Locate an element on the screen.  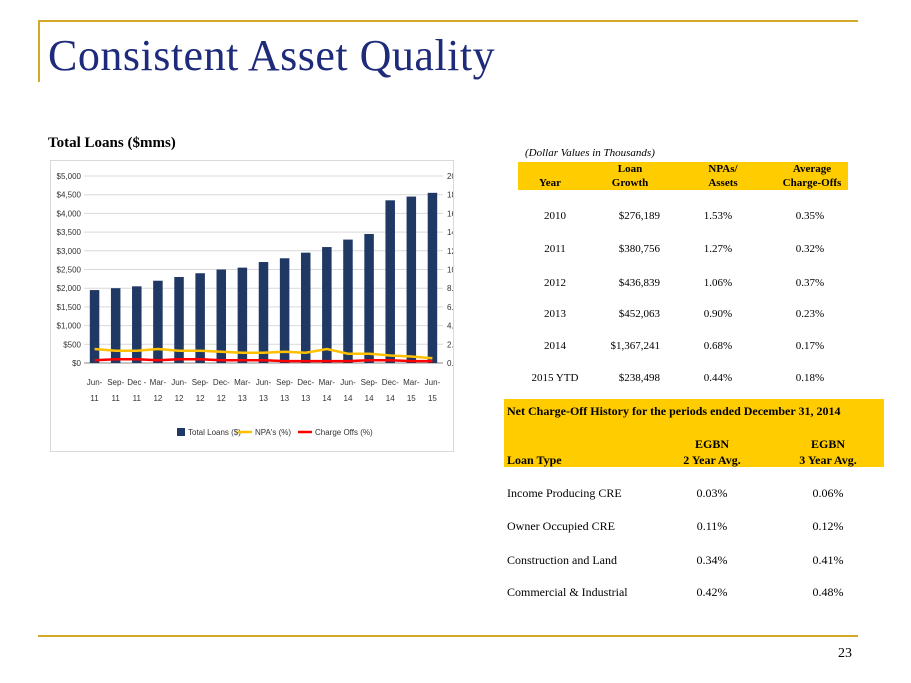
y-right-tick-label: 0.0% is located at coordinates (450, 363).